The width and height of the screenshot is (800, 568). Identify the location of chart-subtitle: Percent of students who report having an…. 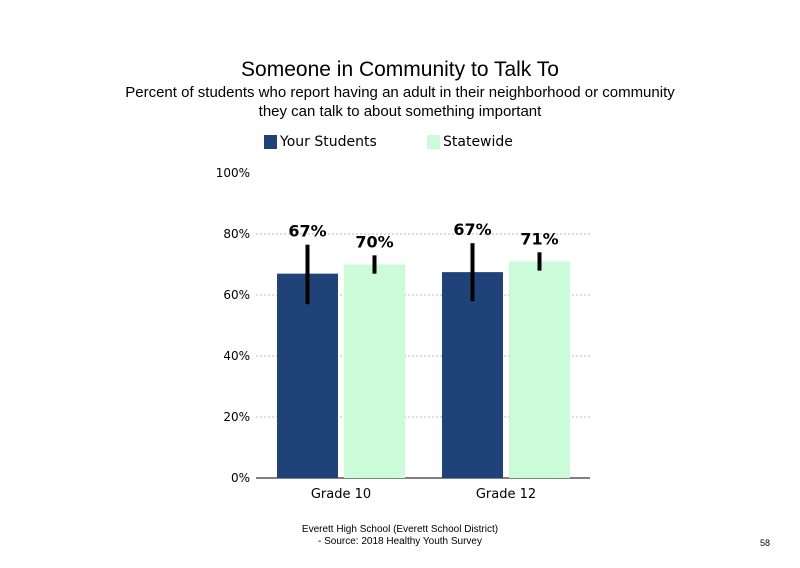
(400, 102).